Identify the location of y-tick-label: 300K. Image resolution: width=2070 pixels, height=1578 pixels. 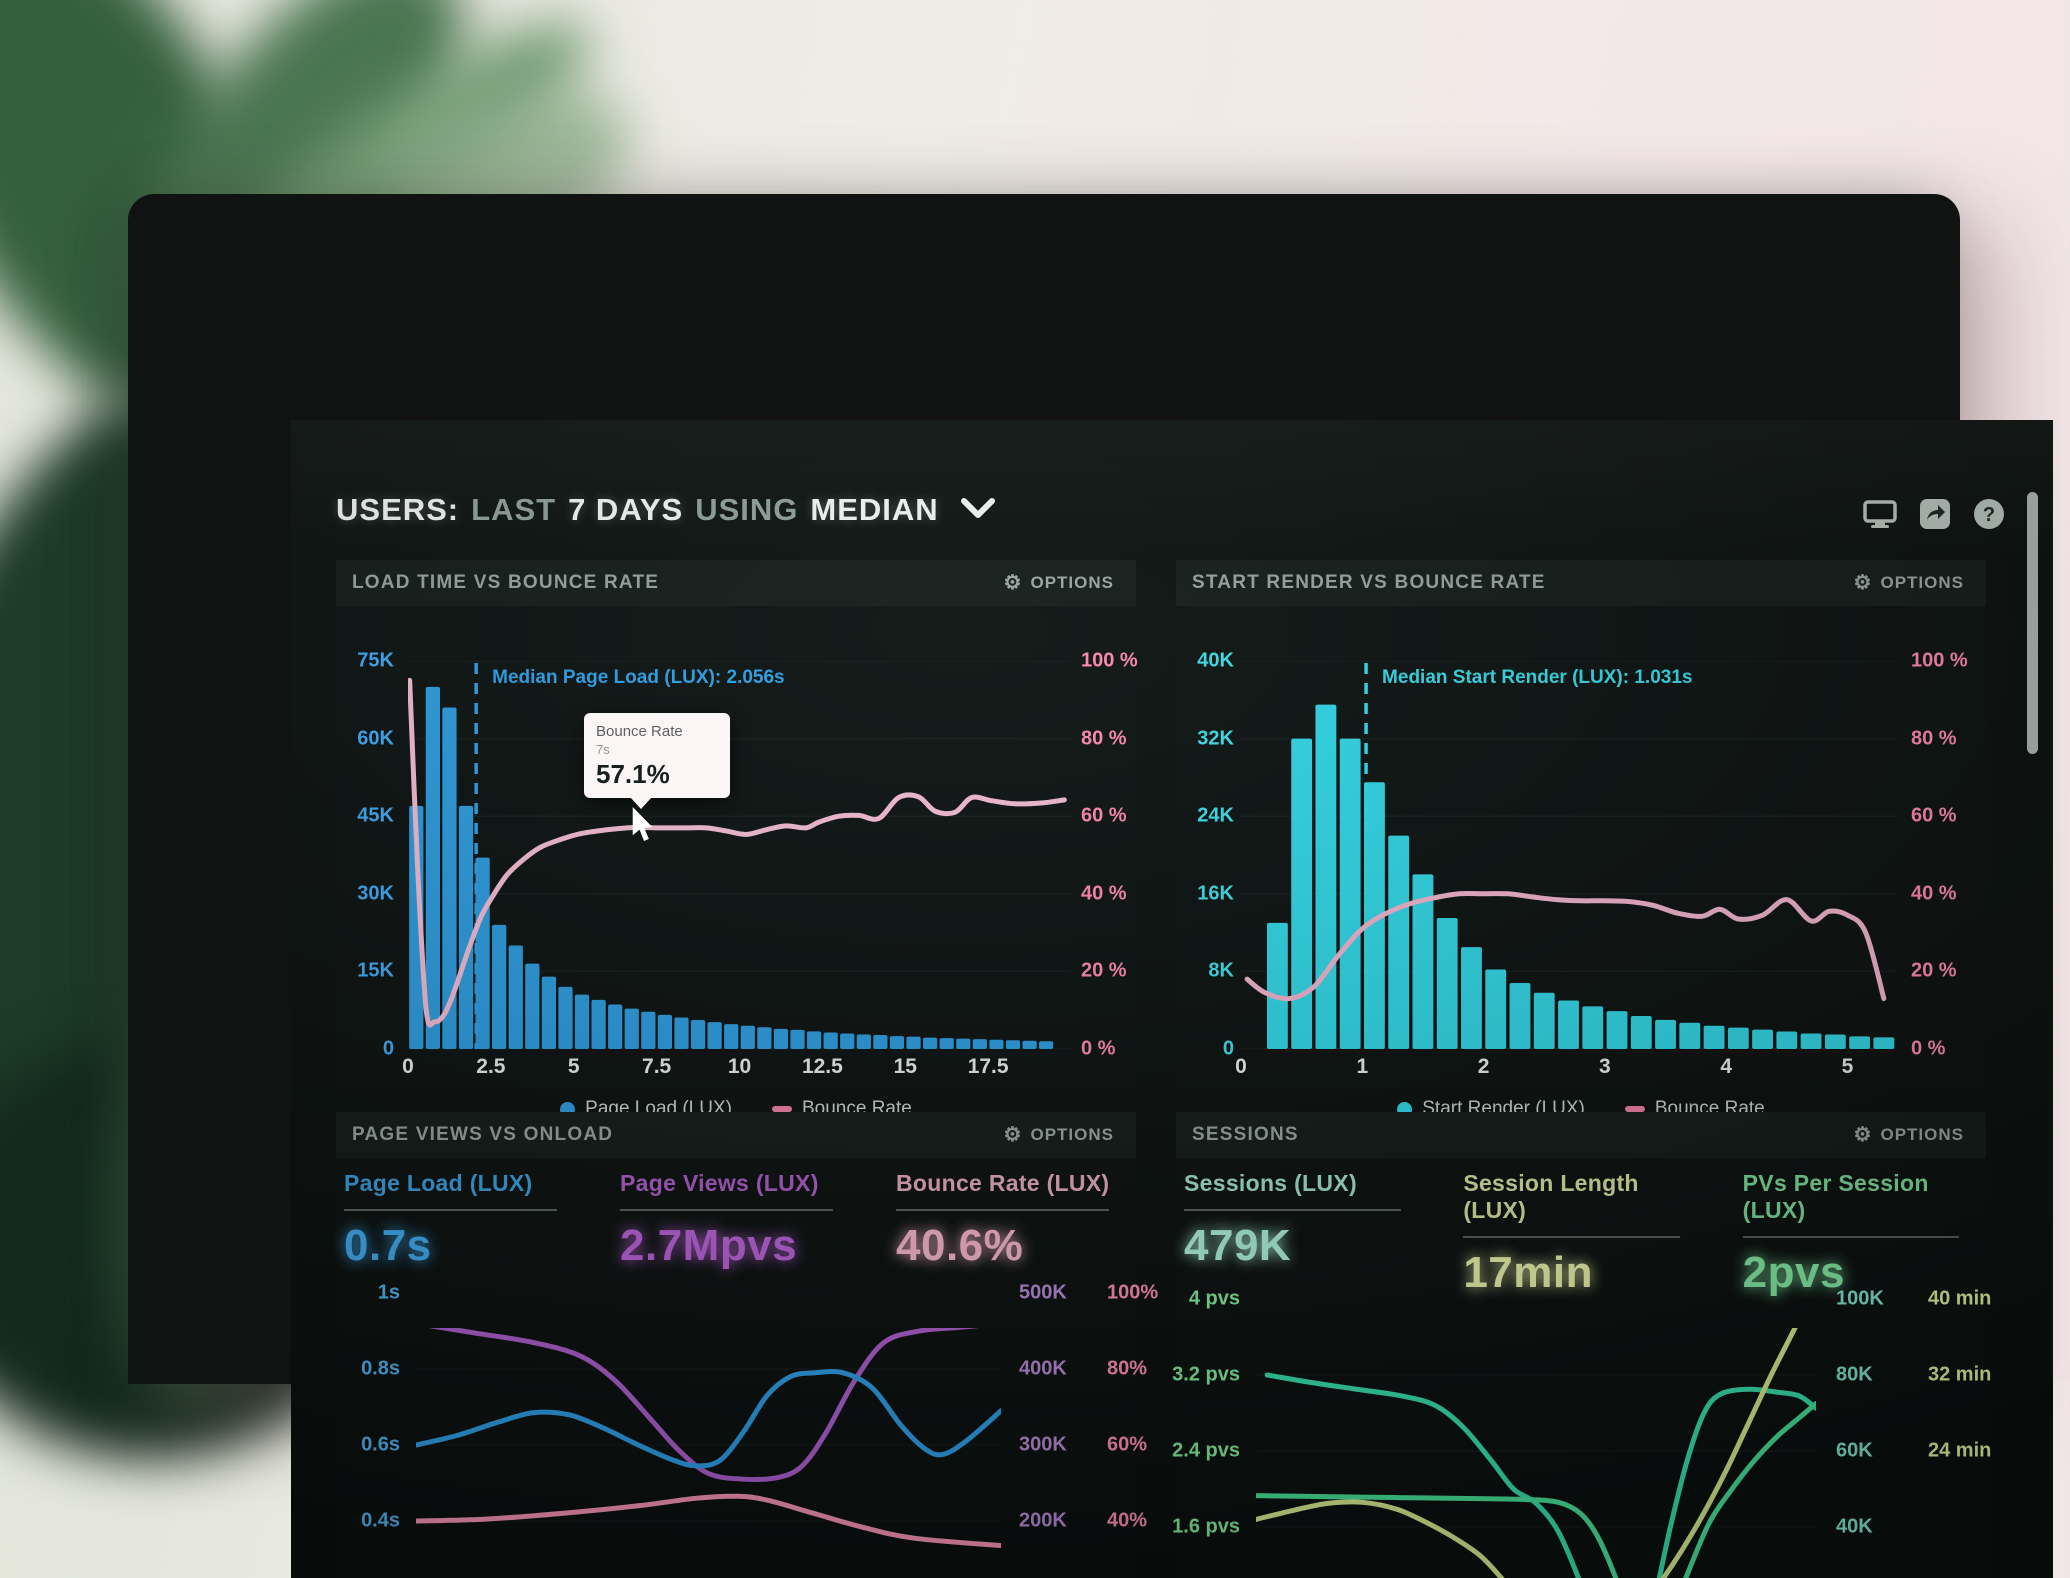
(1043, 1444).